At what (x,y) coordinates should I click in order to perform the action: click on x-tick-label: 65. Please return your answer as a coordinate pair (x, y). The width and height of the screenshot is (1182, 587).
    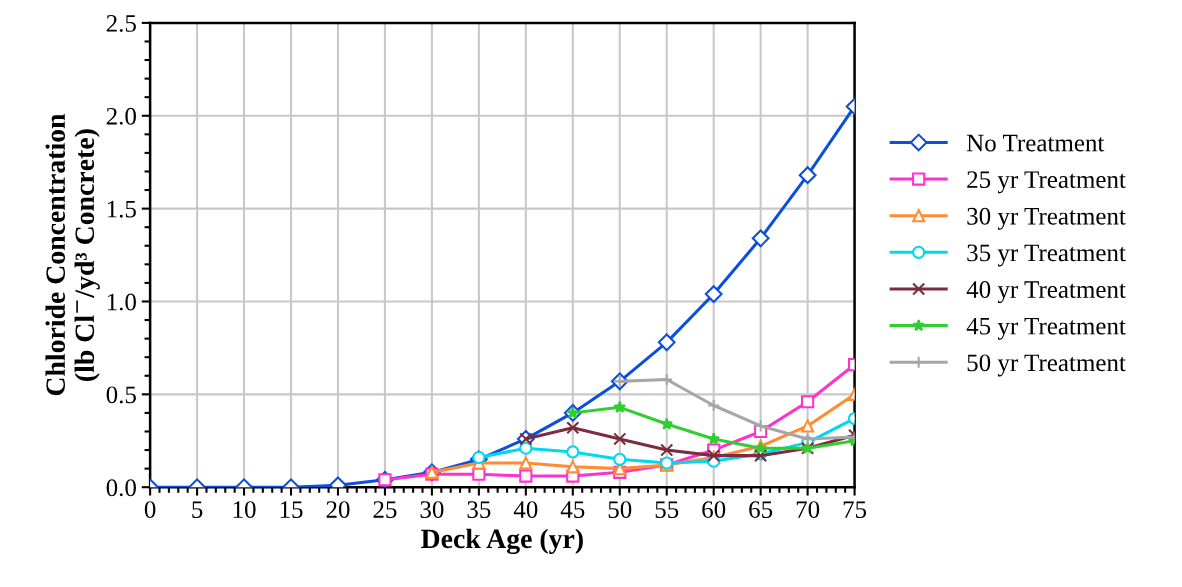
    Looking at the image, I should click on (761, 509).